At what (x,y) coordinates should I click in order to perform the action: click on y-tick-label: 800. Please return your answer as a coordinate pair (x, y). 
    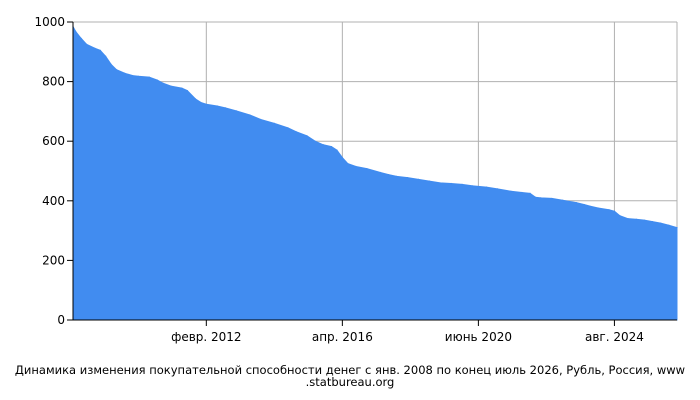
    Looking at the image, I should click on (53, 82).